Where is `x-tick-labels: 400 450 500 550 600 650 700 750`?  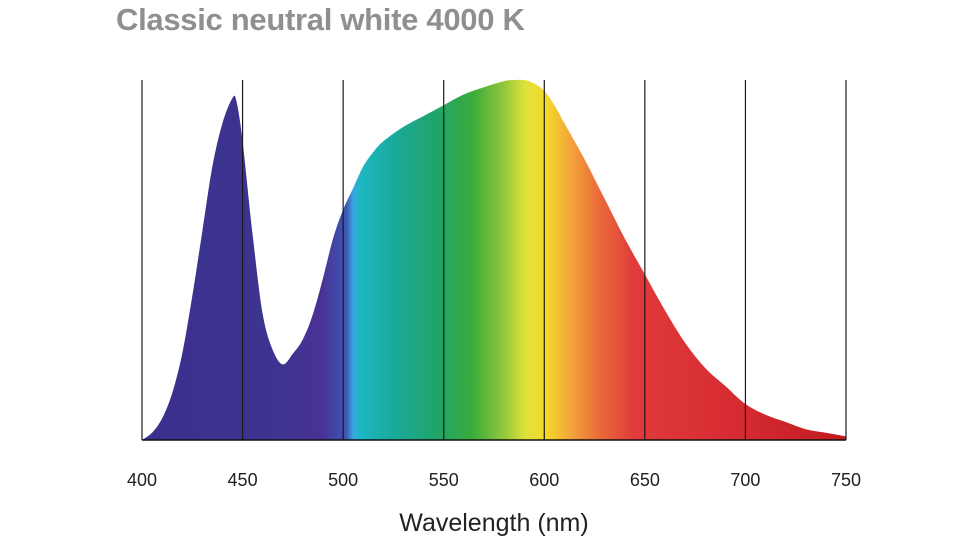
x-tick-labels: 400 450 500 550 600 650 700 750 is located at coordinates (494, 480).